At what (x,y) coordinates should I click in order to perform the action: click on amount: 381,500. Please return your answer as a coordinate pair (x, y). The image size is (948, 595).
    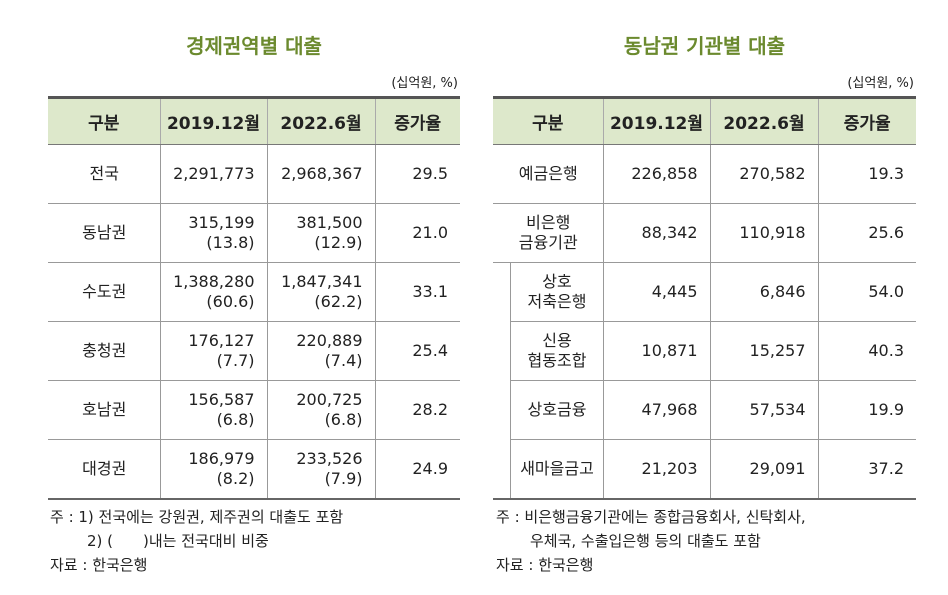
    Looking at the image, I should click on (329, 222).